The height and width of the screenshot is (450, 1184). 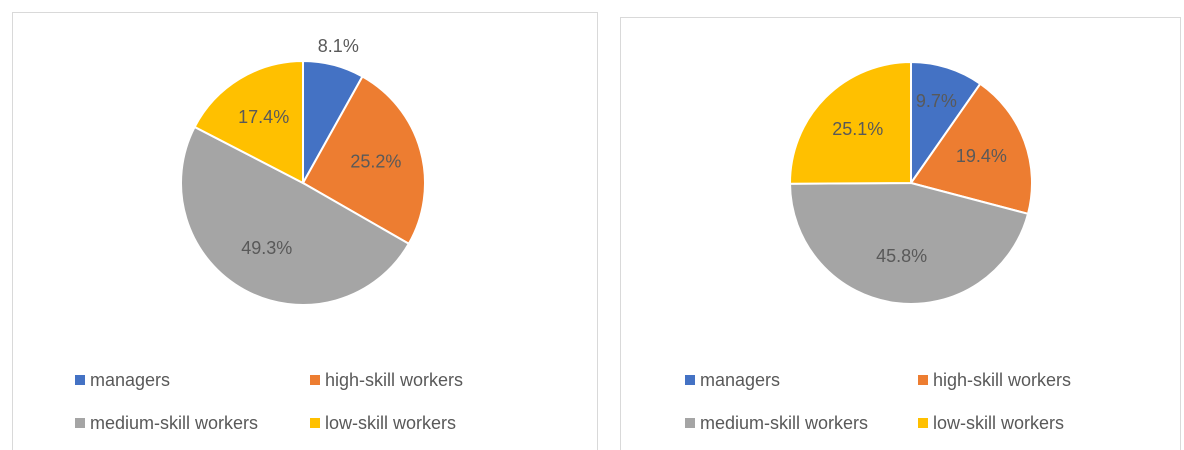 I want to click on data-label: 25.1%, so click(x=857, y=129).